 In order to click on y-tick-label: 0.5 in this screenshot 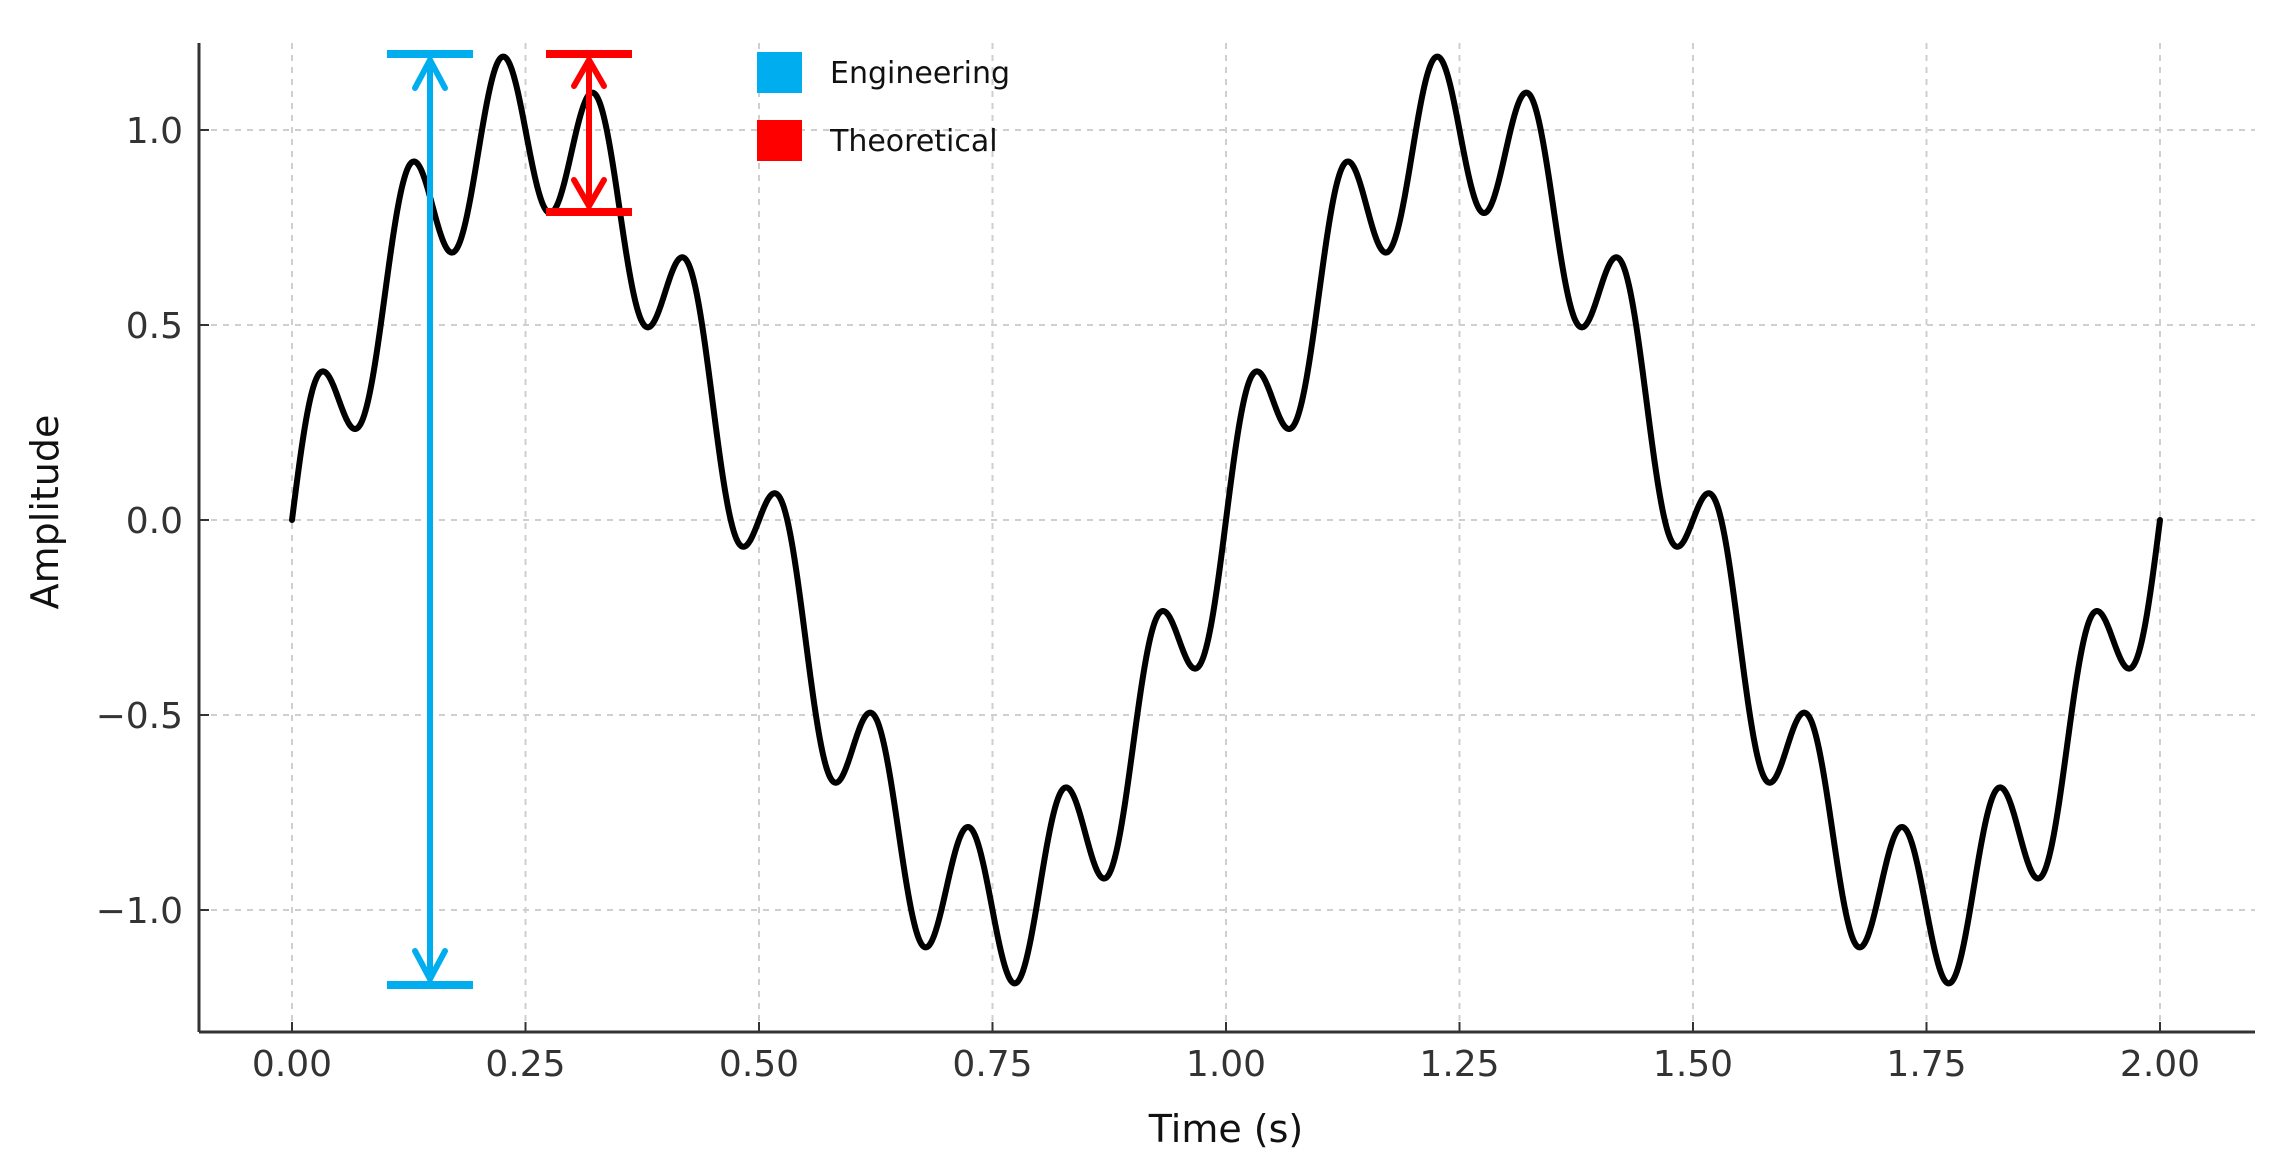, I will do `click(154, 326)`.